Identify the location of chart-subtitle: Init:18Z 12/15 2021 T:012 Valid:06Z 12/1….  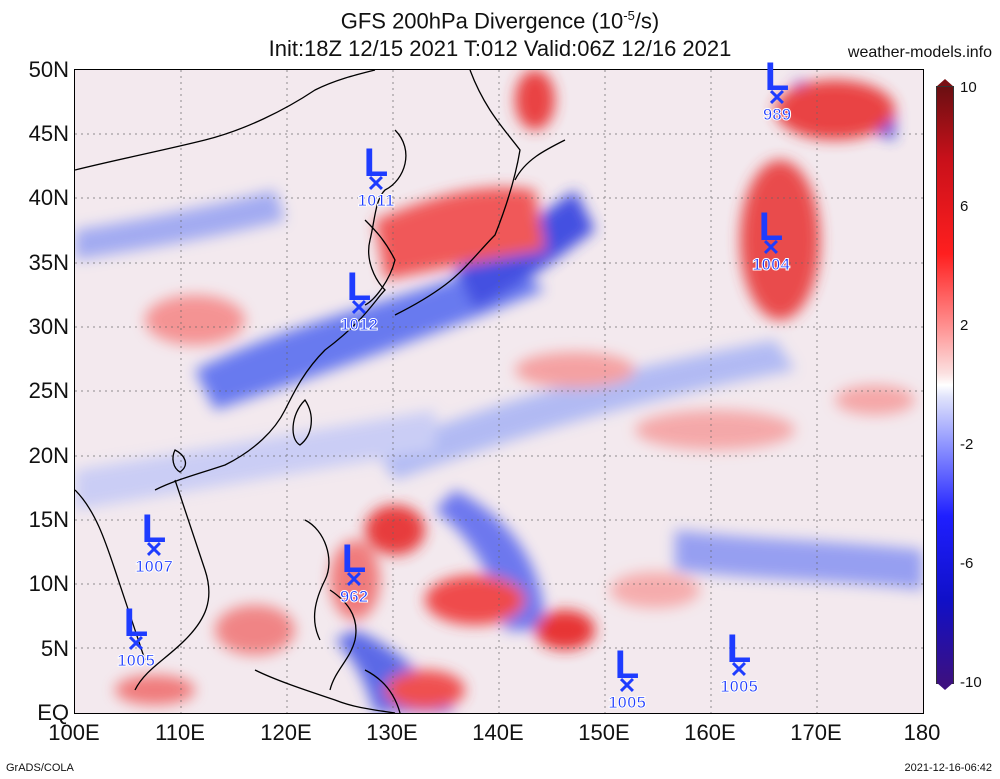
(500, 48).